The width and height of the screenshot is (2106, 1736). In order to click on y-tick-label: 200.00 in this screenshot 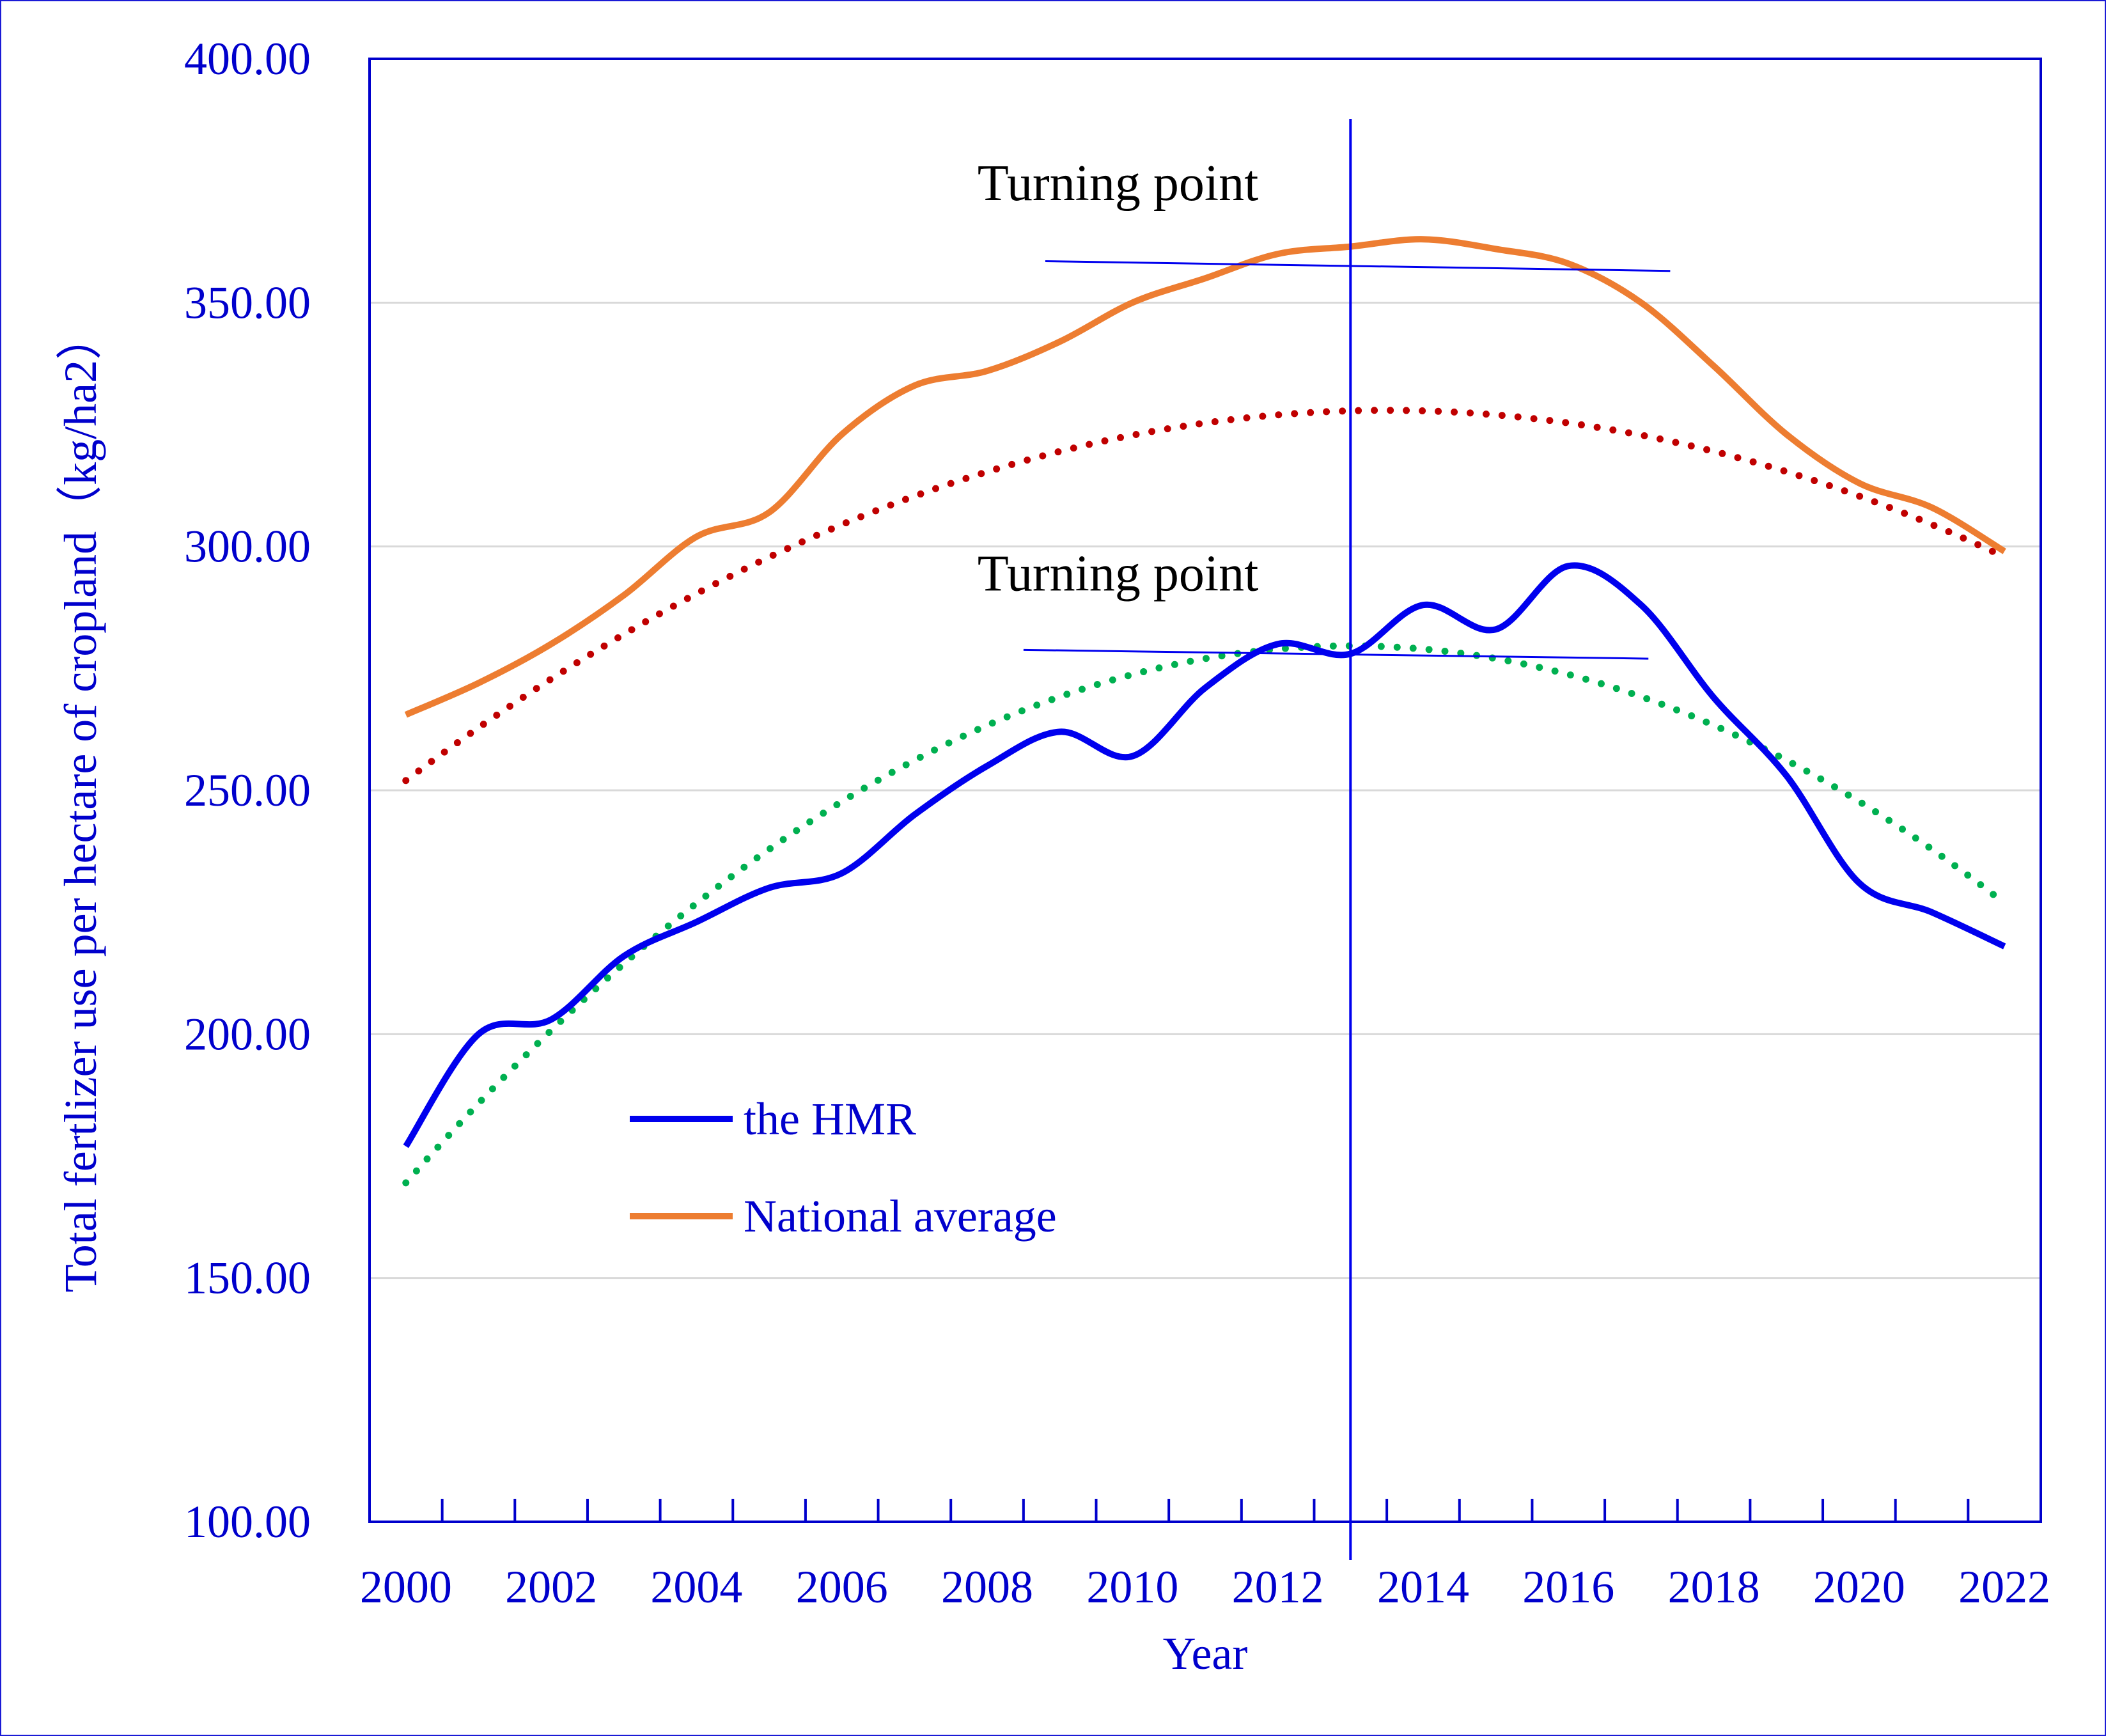, I will do `click(248, 1034)`.